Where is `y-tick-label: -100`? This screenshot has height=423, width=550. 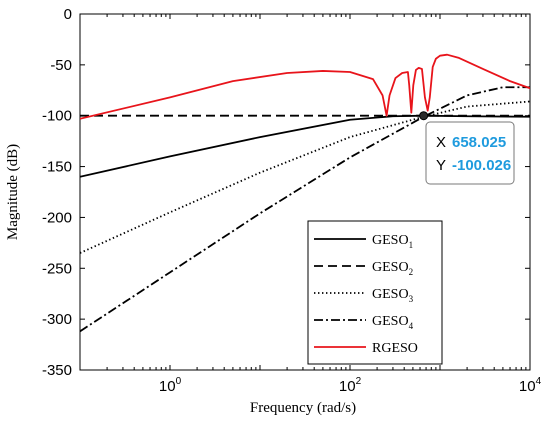
y-tick-label: -100 is located at coordinates (57, 116).